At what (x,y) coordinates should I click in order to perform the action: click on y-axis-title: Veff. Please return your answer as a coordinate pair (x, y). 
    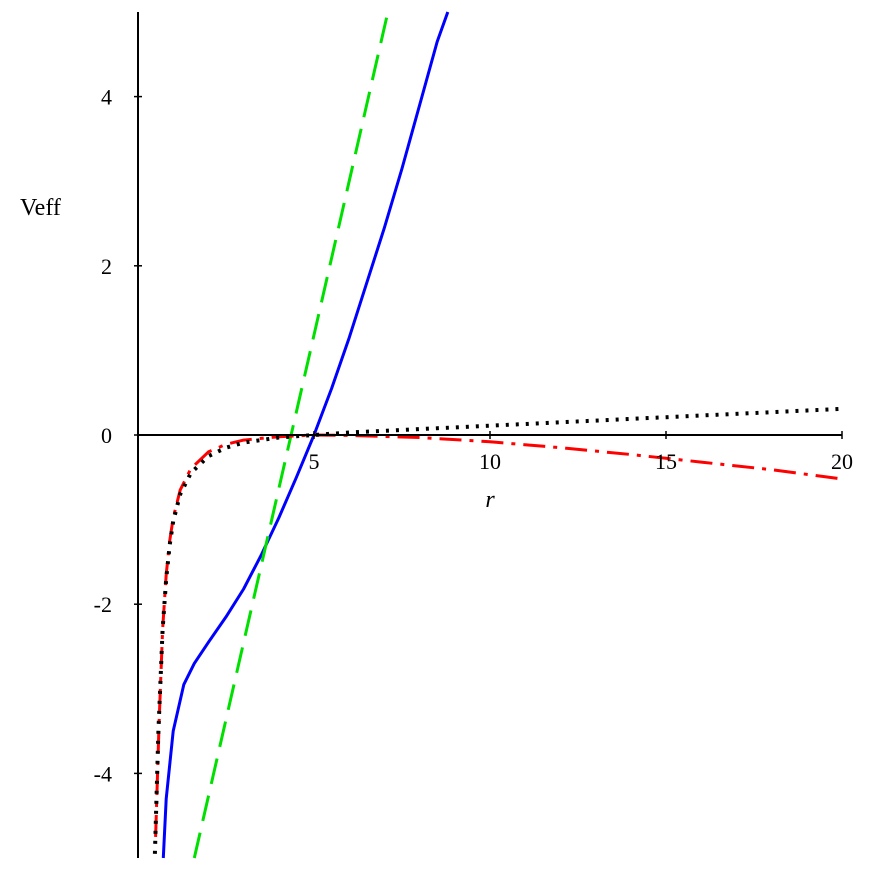
    Looking at the image, I should click on (40, 208).